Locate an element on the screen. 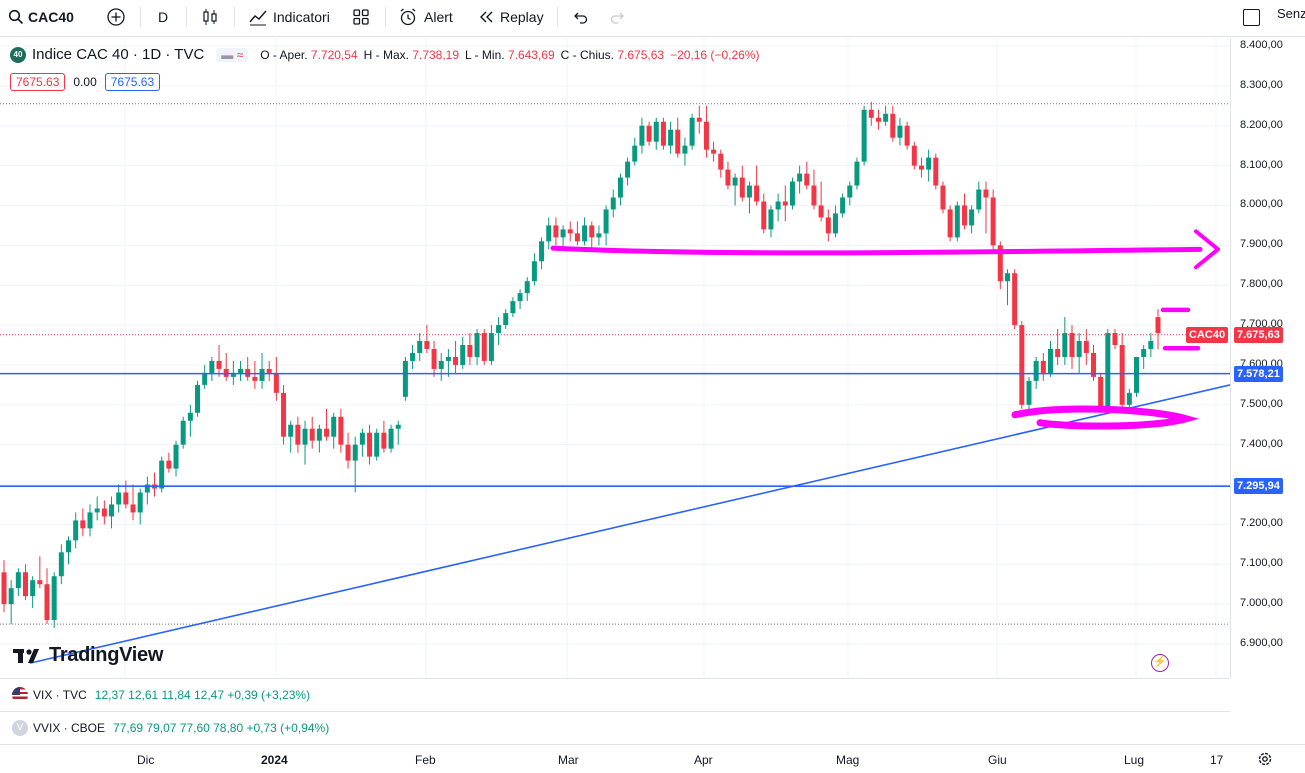 This screenshot has width=1305, height=773. compare-button is located at coordinates (116, 17).